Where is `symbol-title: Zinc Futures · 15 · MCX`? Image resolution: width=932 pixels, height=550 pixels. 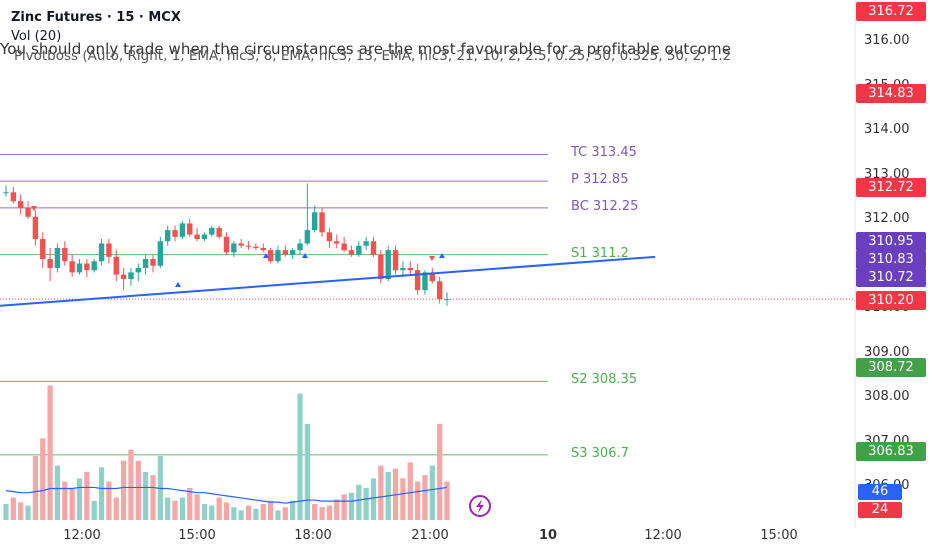
symbol-title: Zinc Futures · 15 · MCX is located at coordinates (96, 17).